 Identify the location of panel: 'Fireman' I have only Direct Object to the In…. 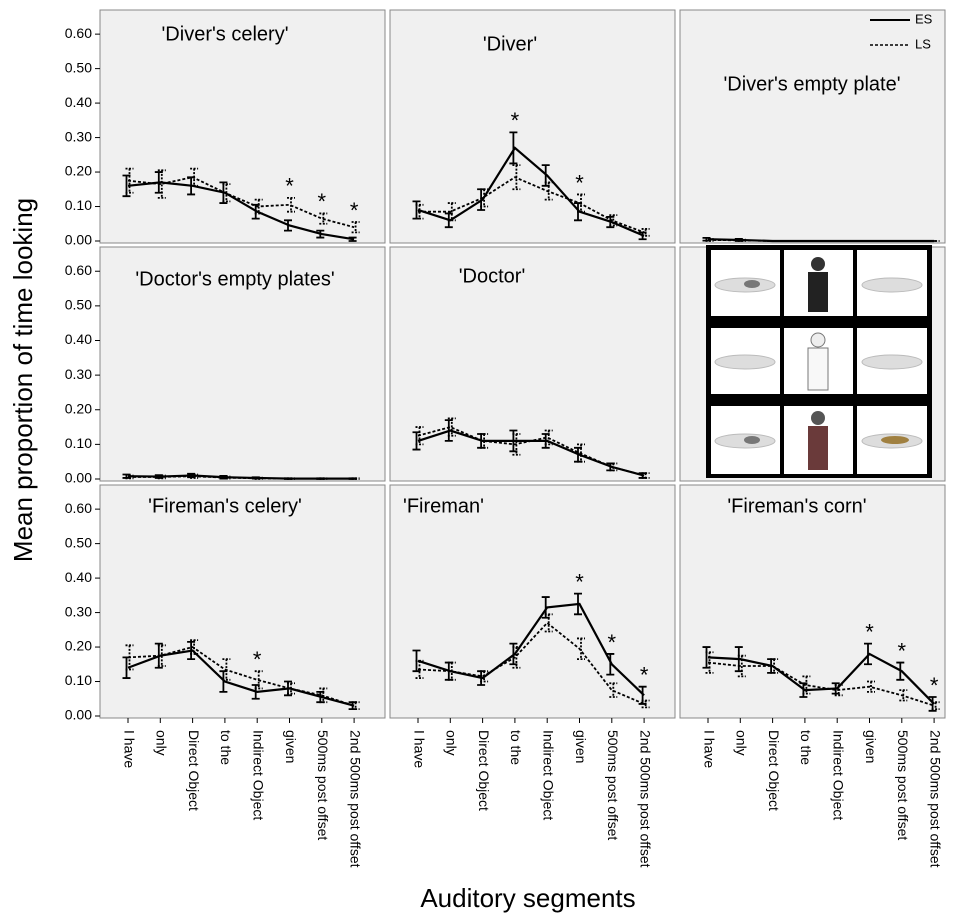
(532, 676).